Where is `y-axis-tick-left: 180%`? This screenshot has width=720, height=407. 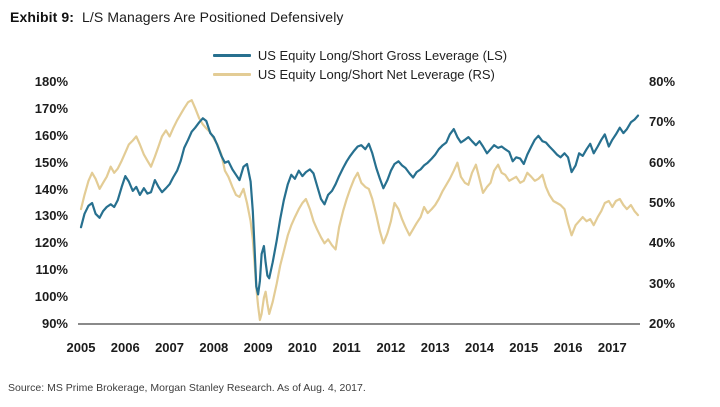 y-axis-tick-left: 180% is located at coordinates (51, 81).